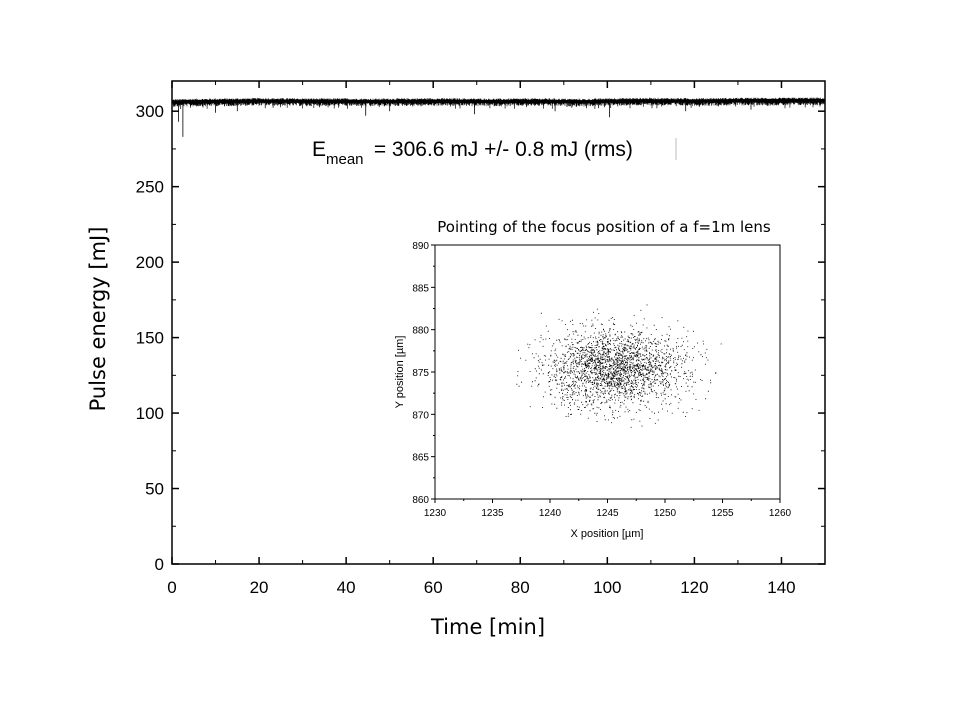 The height and width of the screenshot is (720, 960). Describe the element at coordinates (722, 513) in the screenshot. I see `inset-x-tick-label: 1255` at that location.